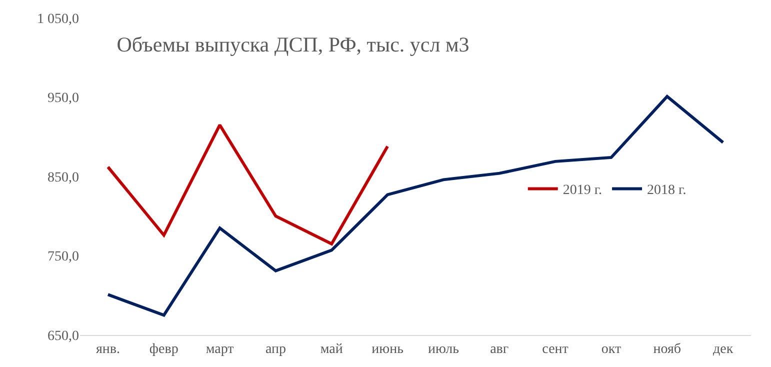 The height and width of the screenshot is (367, 771). Describe the element at coordinates (63, 98) in the screenshot. I see `y-tick-label: 950,0` at that location.